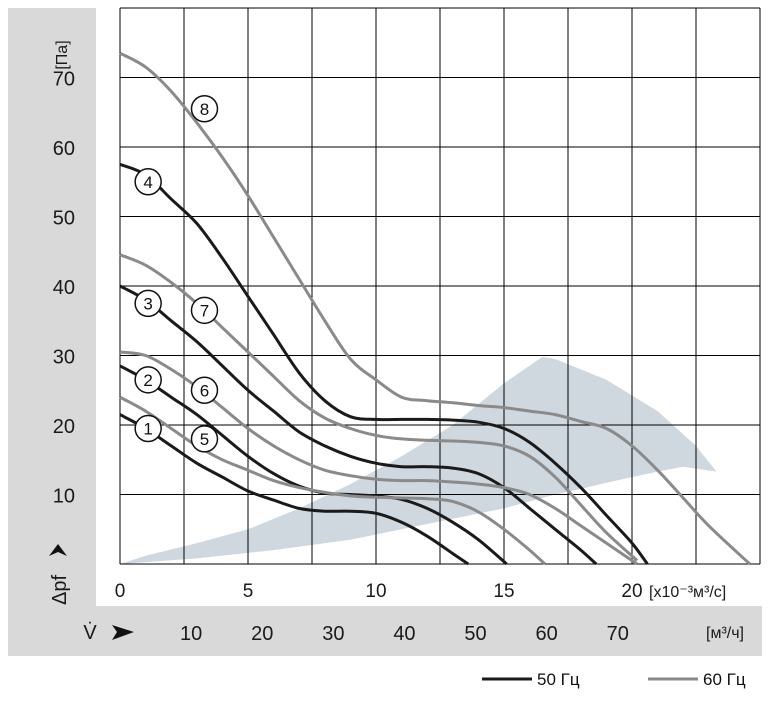  I want to click on curve-label-7: 7, so click(204, 310).